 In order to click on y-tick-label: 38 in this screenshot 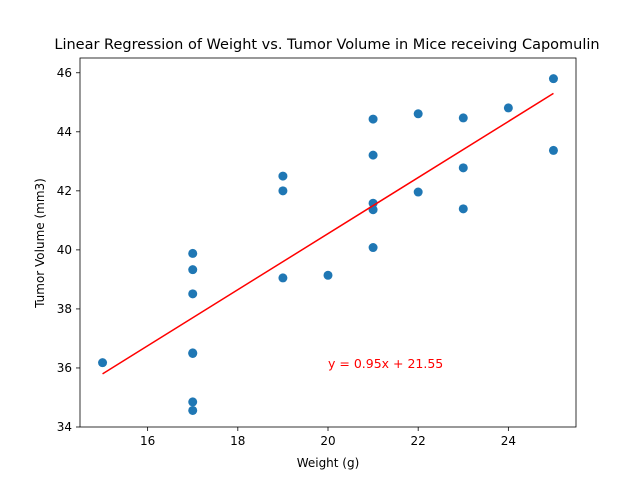, I will do `click(64, 309)`.